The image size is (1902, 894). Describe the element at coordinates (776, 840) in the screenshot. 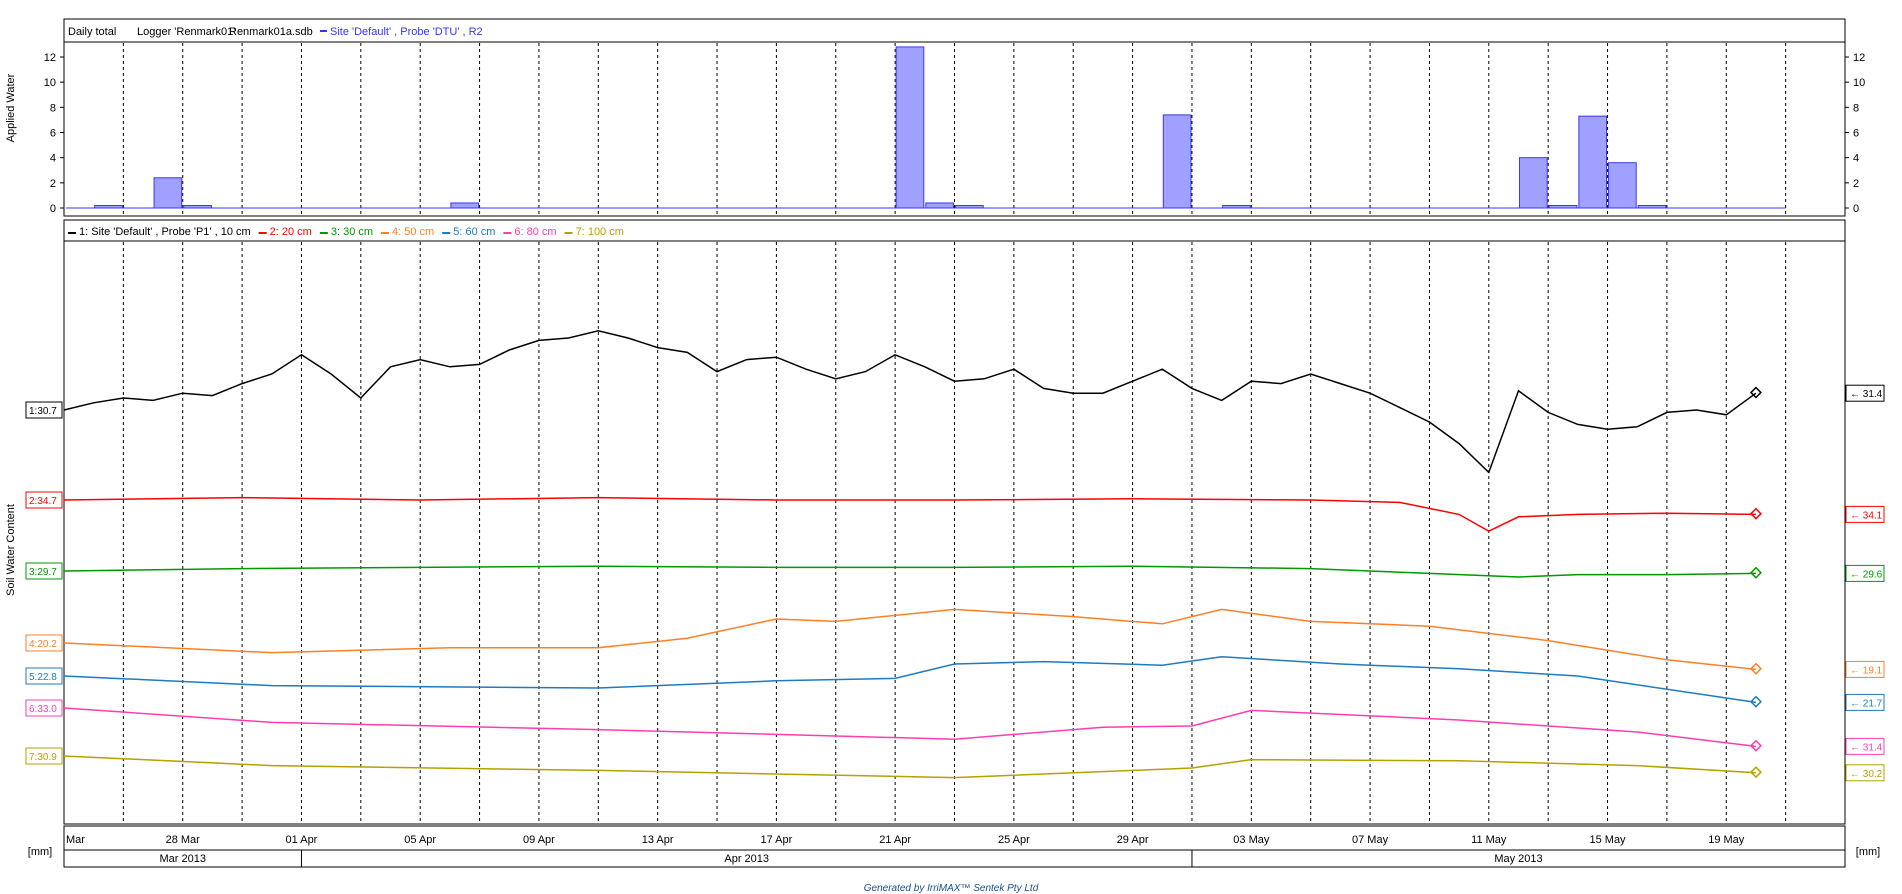

I see `x-tick-label: 17 Apr` at that location.